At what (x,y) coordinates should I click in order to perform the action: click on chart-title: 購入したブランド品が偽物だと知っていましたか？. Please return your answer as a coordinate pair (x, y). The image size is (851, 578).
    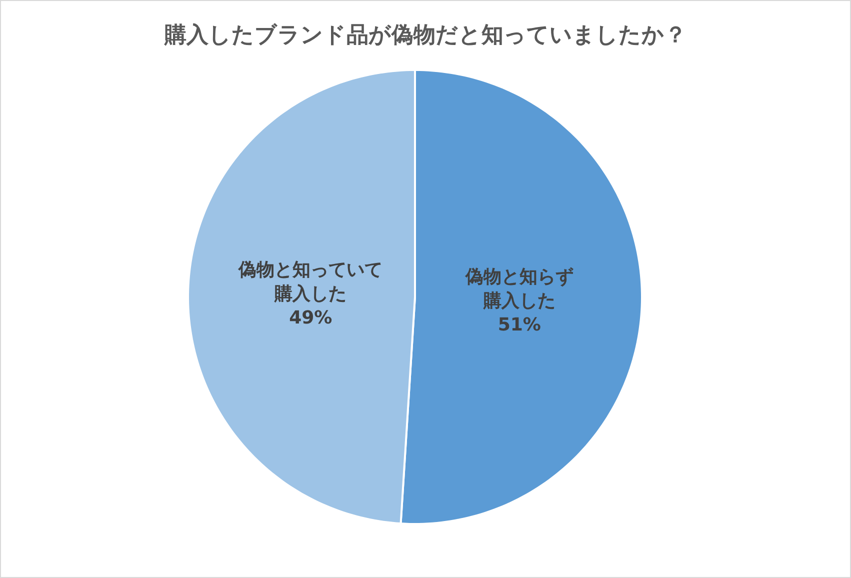
    Looking at the image, I should click on (425, 35).